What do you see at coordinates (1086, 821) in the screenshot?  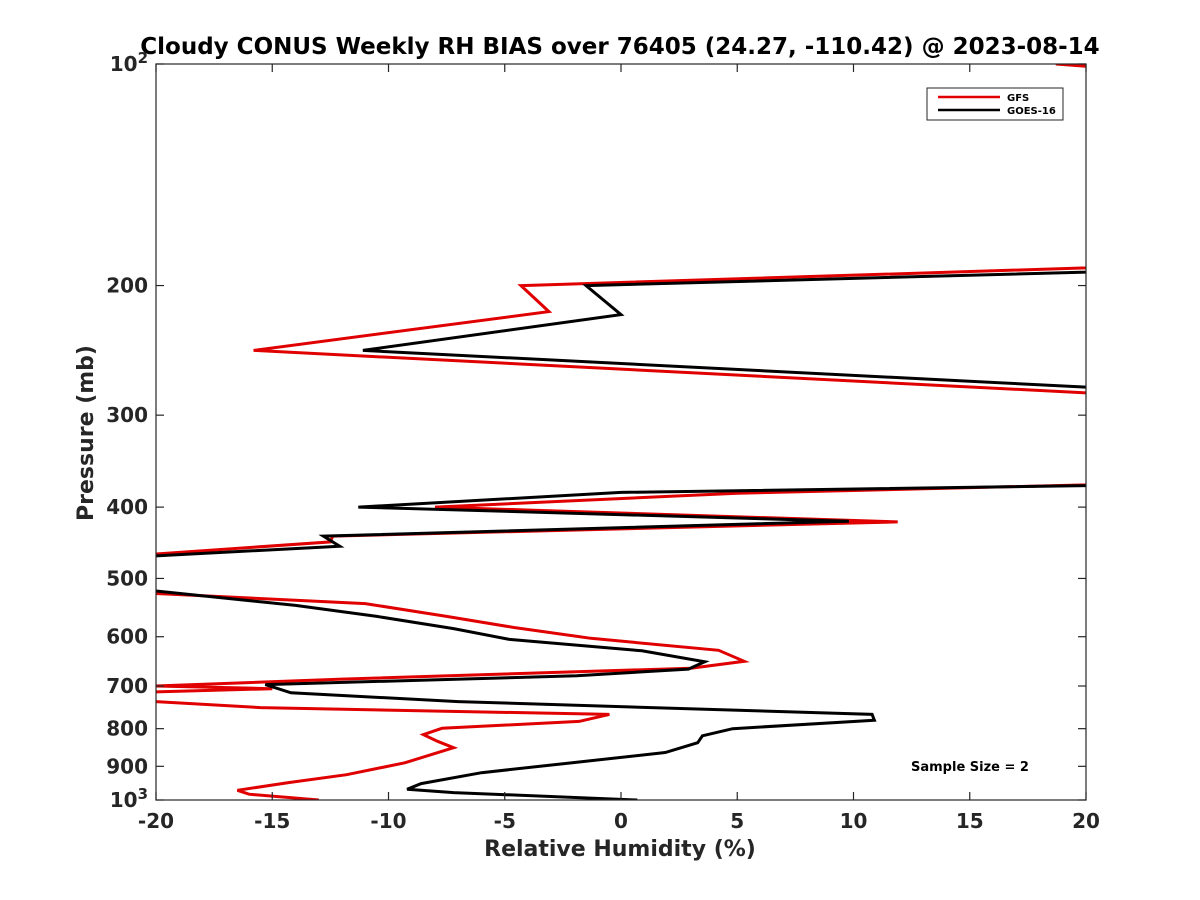 I see `x-tick-label: 20` at bounding box center [1086, 821].